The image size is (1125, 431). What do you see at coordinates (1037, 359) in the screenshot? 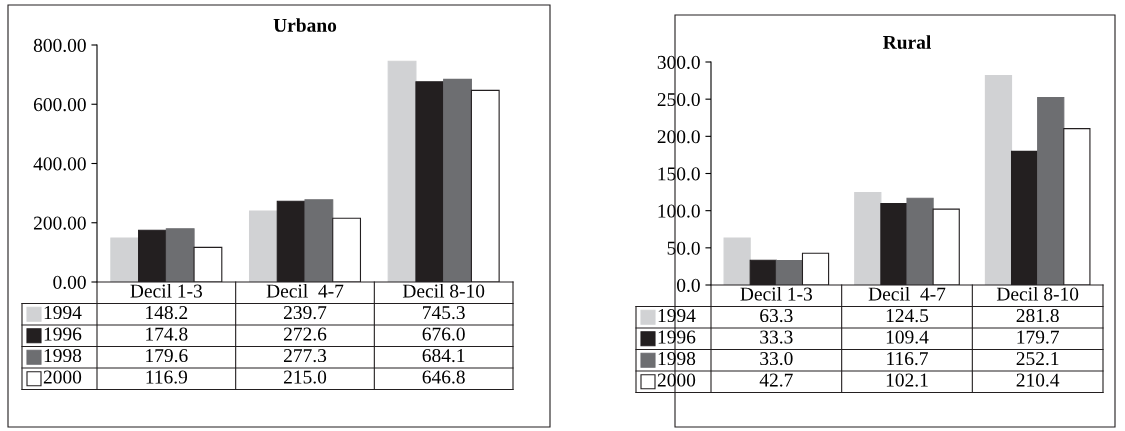
I see `data-label: 252.1` at bounding box center [1037, 359].